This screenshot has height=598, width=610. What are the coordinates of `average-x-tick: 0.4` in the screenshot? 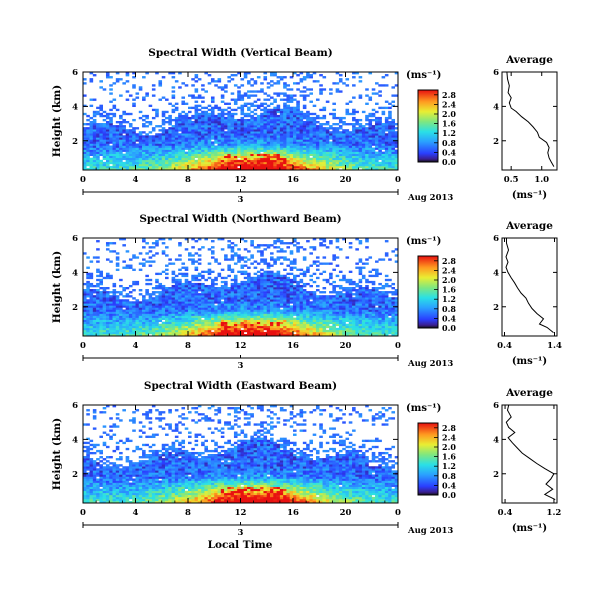 It's located at (505, 513).